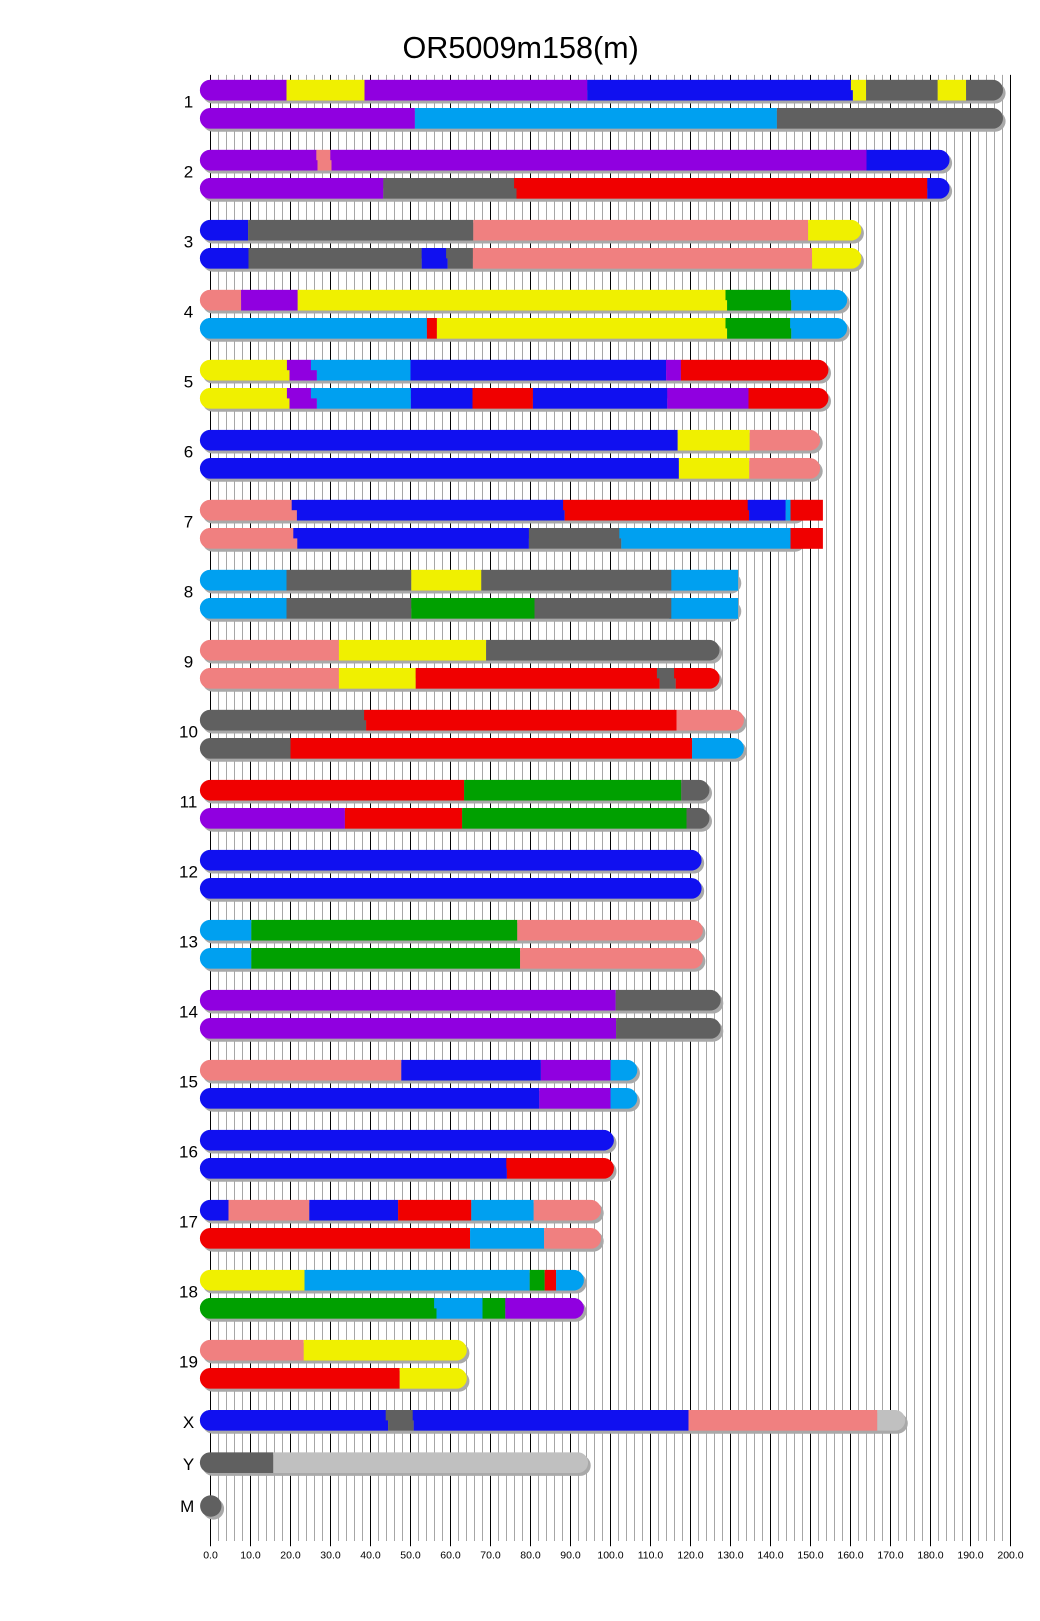  Describe the element at coordinates (188, 1464) in the screenshot. I see `svg-text: Y` at that location.